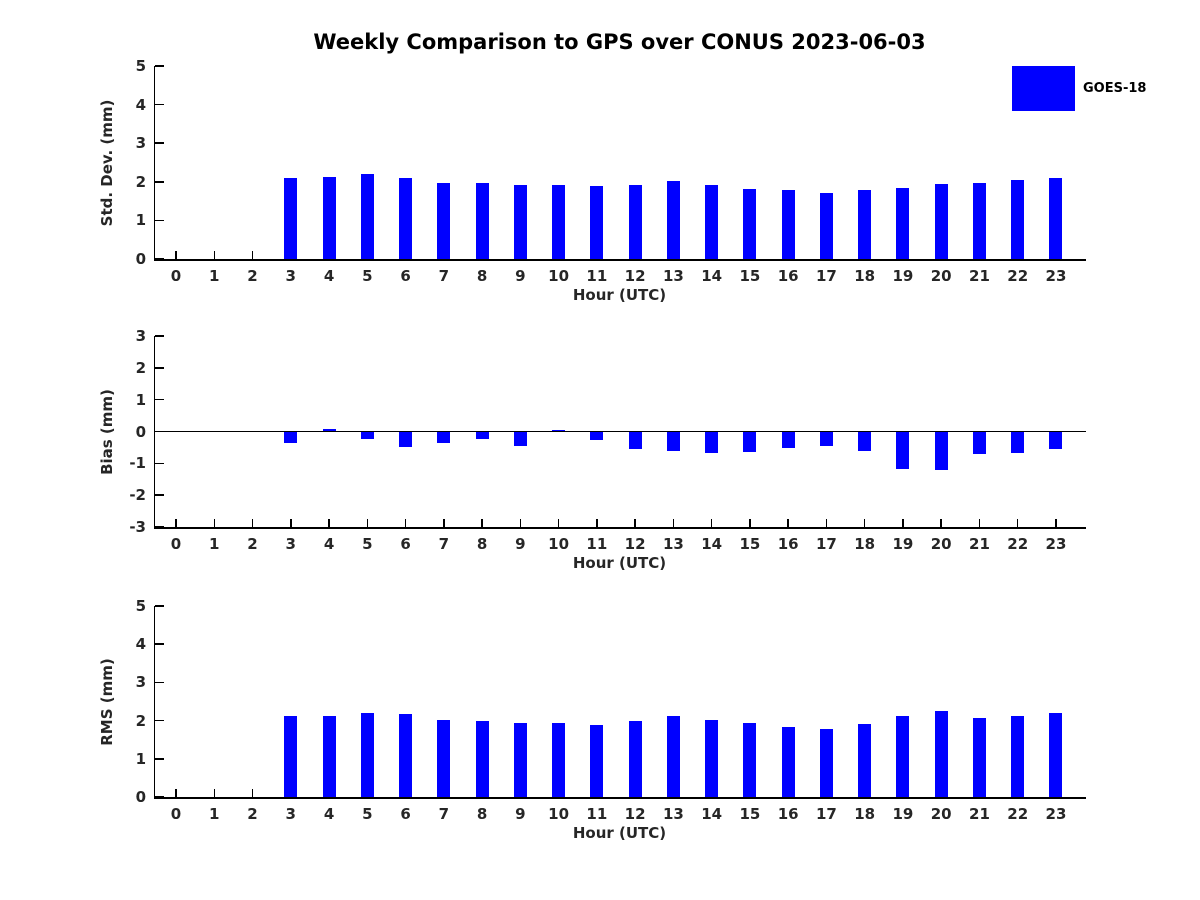  I want to click on bias-x-axis-label: Hour (UTC), so click(619, 563).